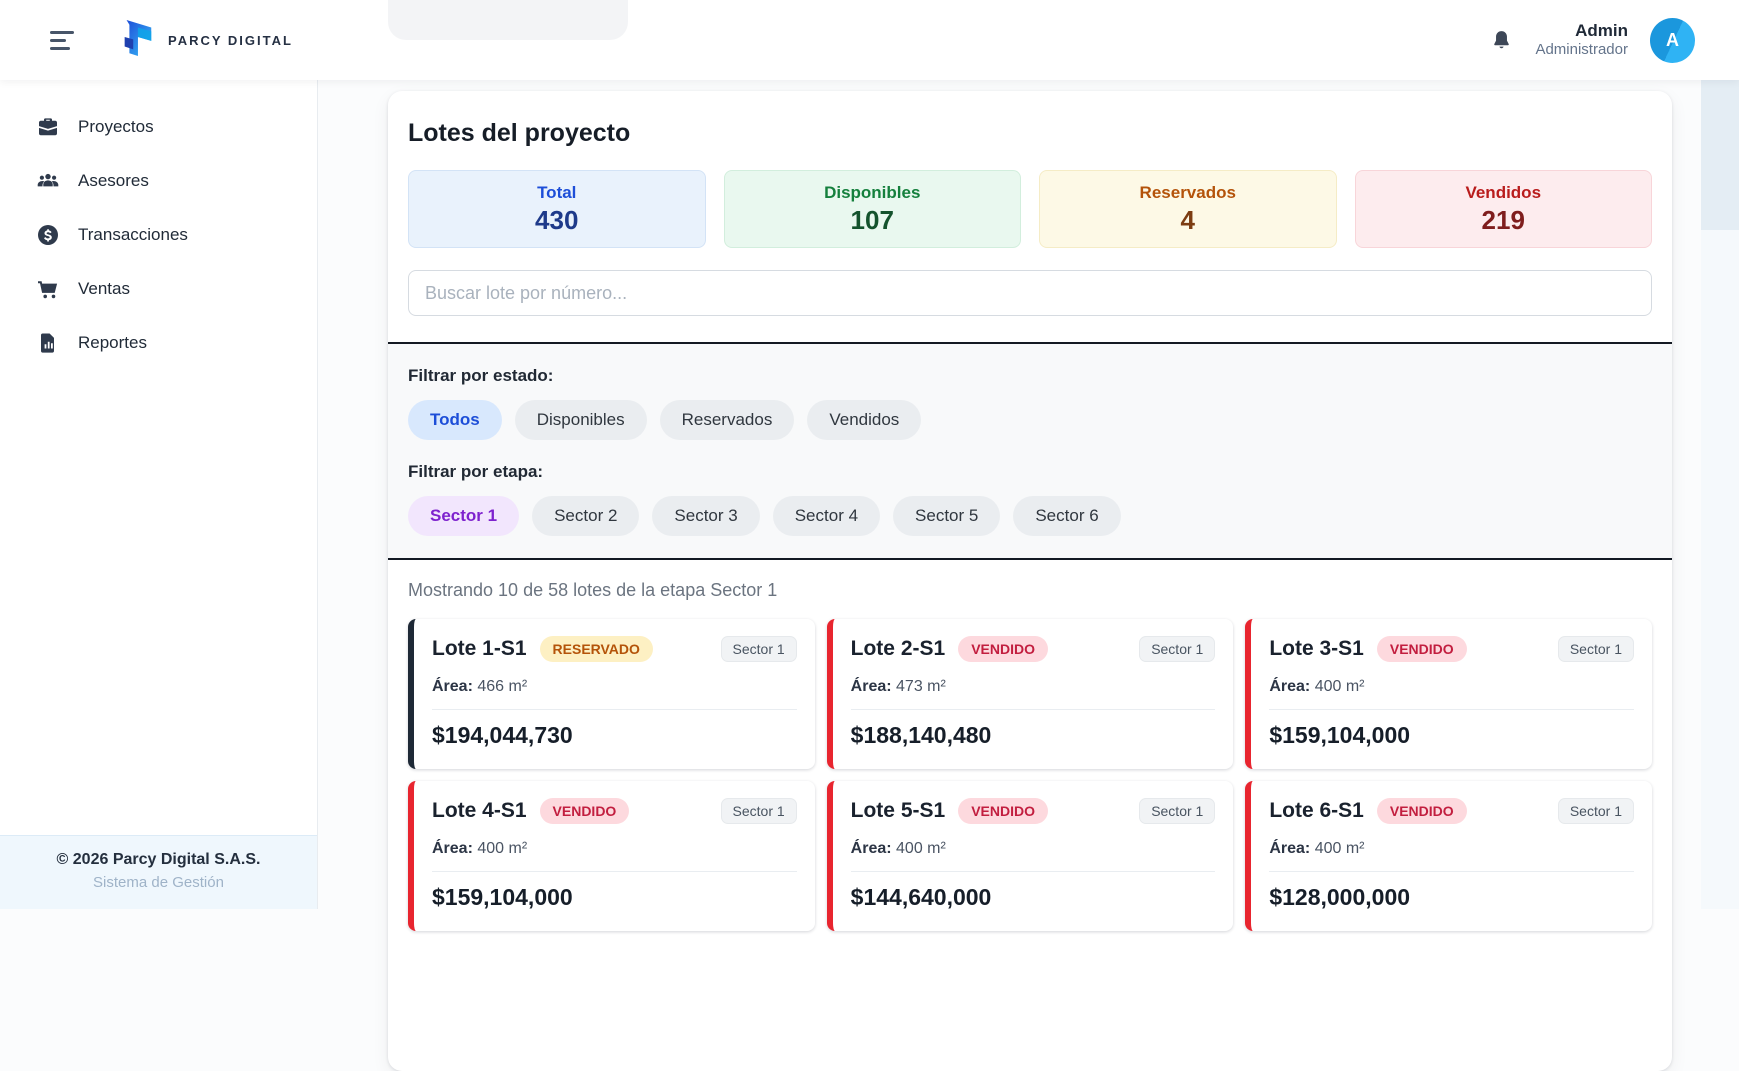 The image size is (1739, 1071). What do you see at coordinates (48, 343) in the screenshot?
I see `report-icon` at bounding box center [48, 343].